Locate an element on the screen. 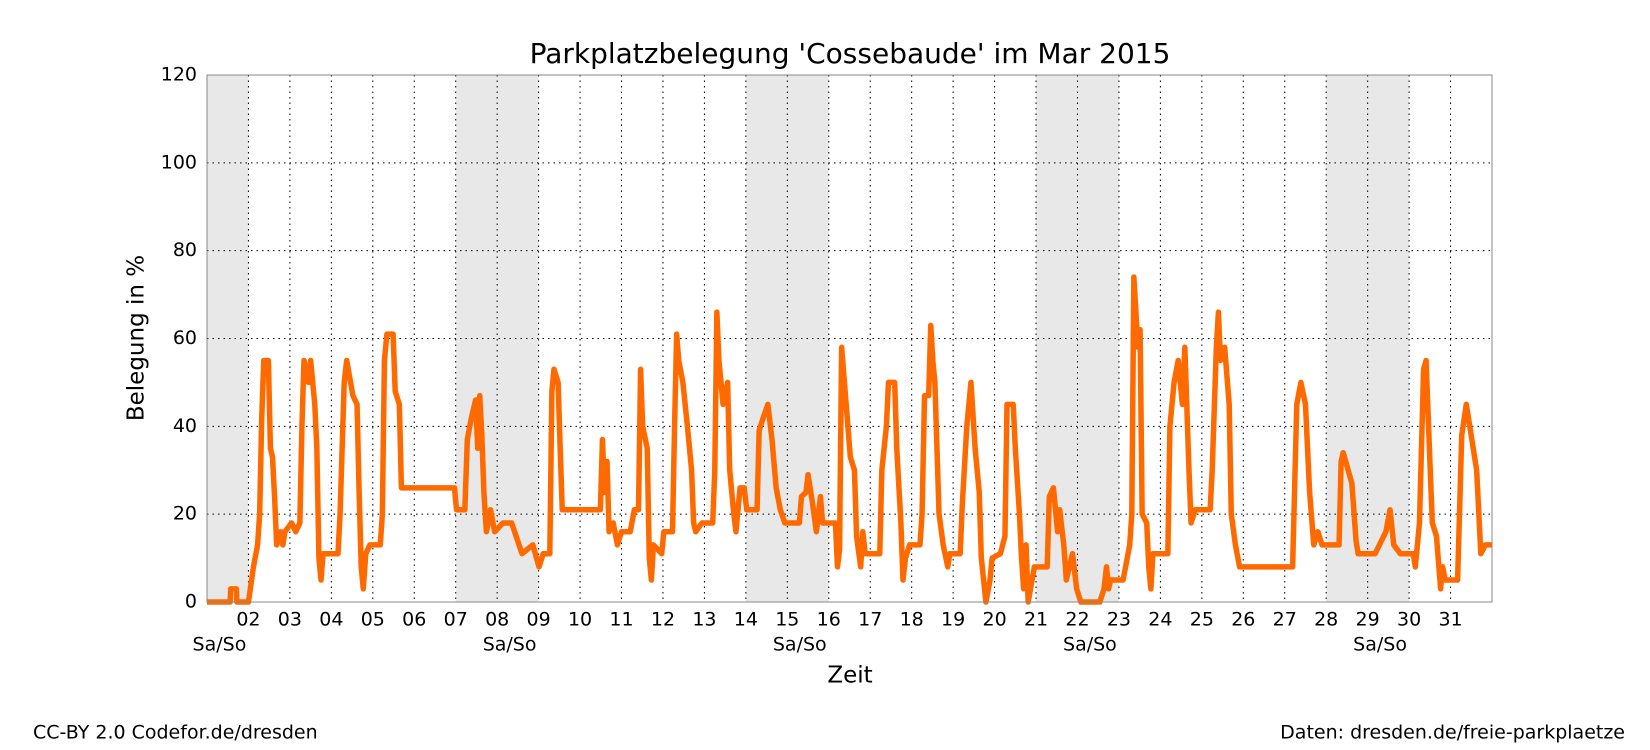  x-tick-label: 06 is located at coordinates (414, 620).